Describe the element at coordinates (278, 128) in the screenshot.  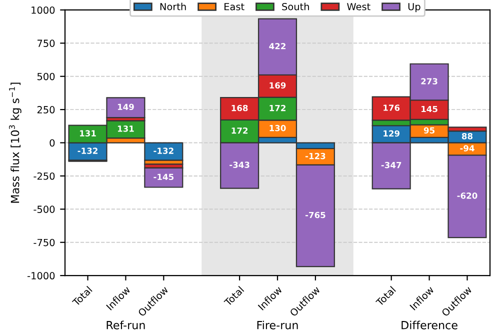
I see `data-label: 130` at that location.